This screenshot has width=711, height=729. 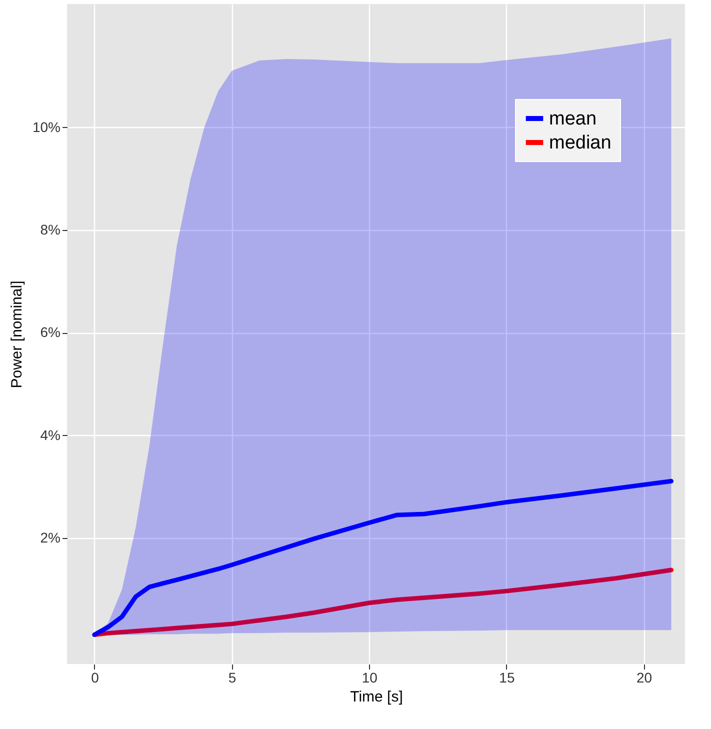 I want to click on legend-label: median, so click(x=580, y=143).